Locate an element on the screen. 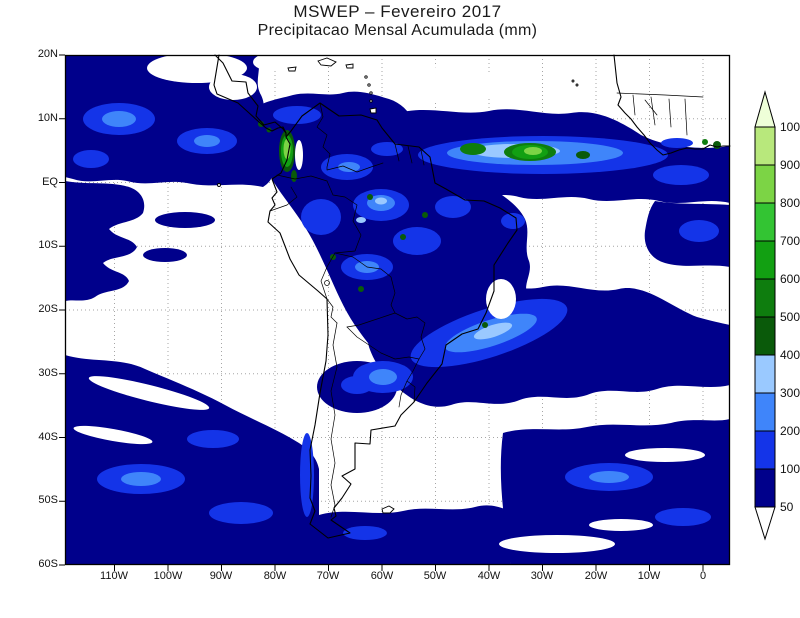  lat-tick-label: 10N is located at coordinates (47, 118).